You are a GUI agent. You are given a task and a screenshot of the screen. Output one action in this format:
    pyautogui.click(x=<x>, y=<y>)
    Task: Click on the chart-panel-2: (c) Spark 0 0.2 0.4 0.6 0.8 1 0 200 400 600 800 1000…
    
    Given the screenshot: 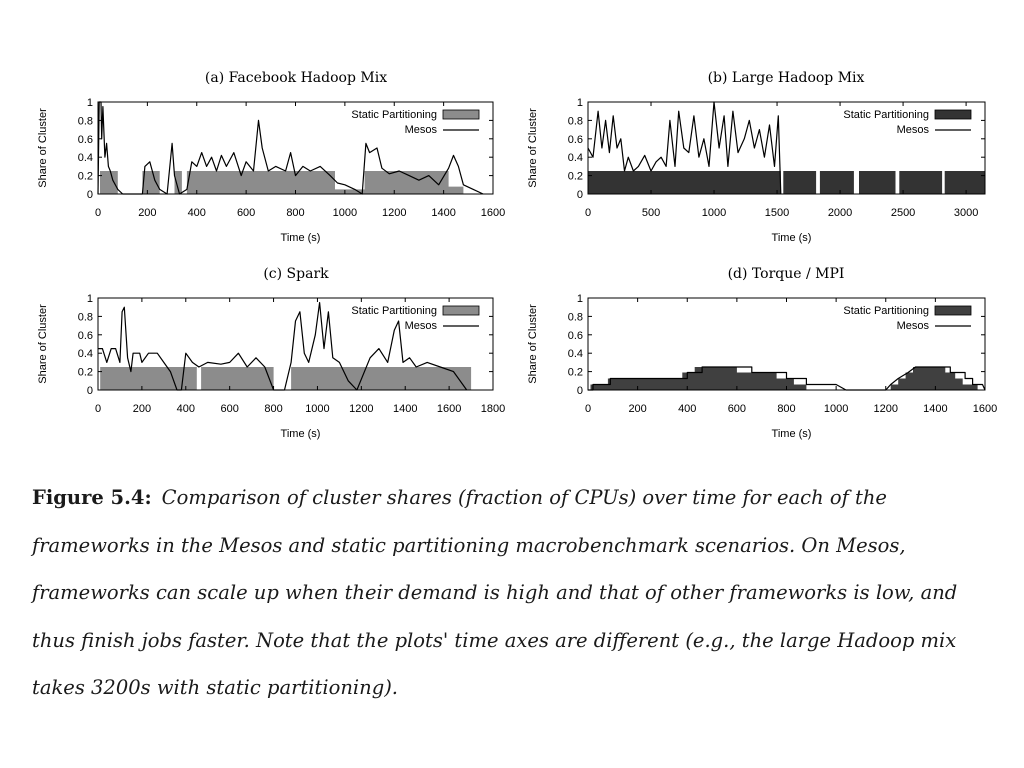 What is the action you would take?
    pyautogui.click(x=271, y=353)
    